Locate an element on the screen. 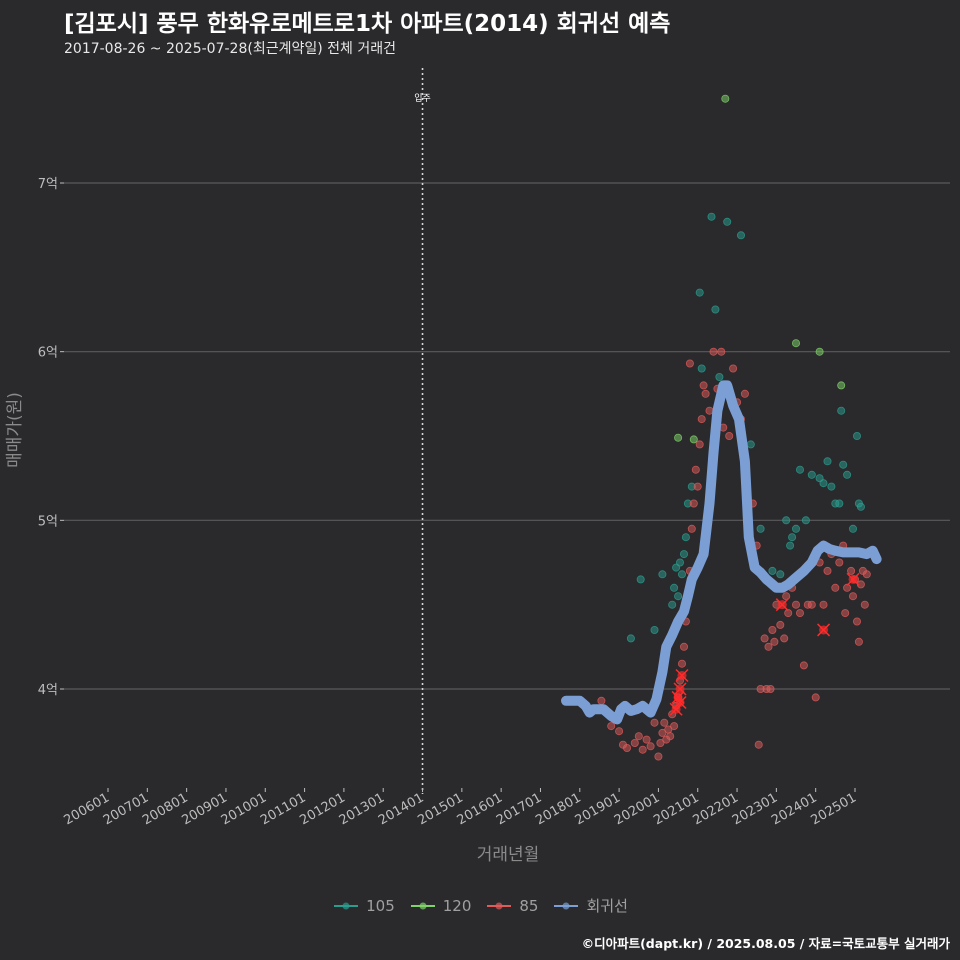 The image size is (960, 960). regression-line-layer is located at coordinates (721, 552).